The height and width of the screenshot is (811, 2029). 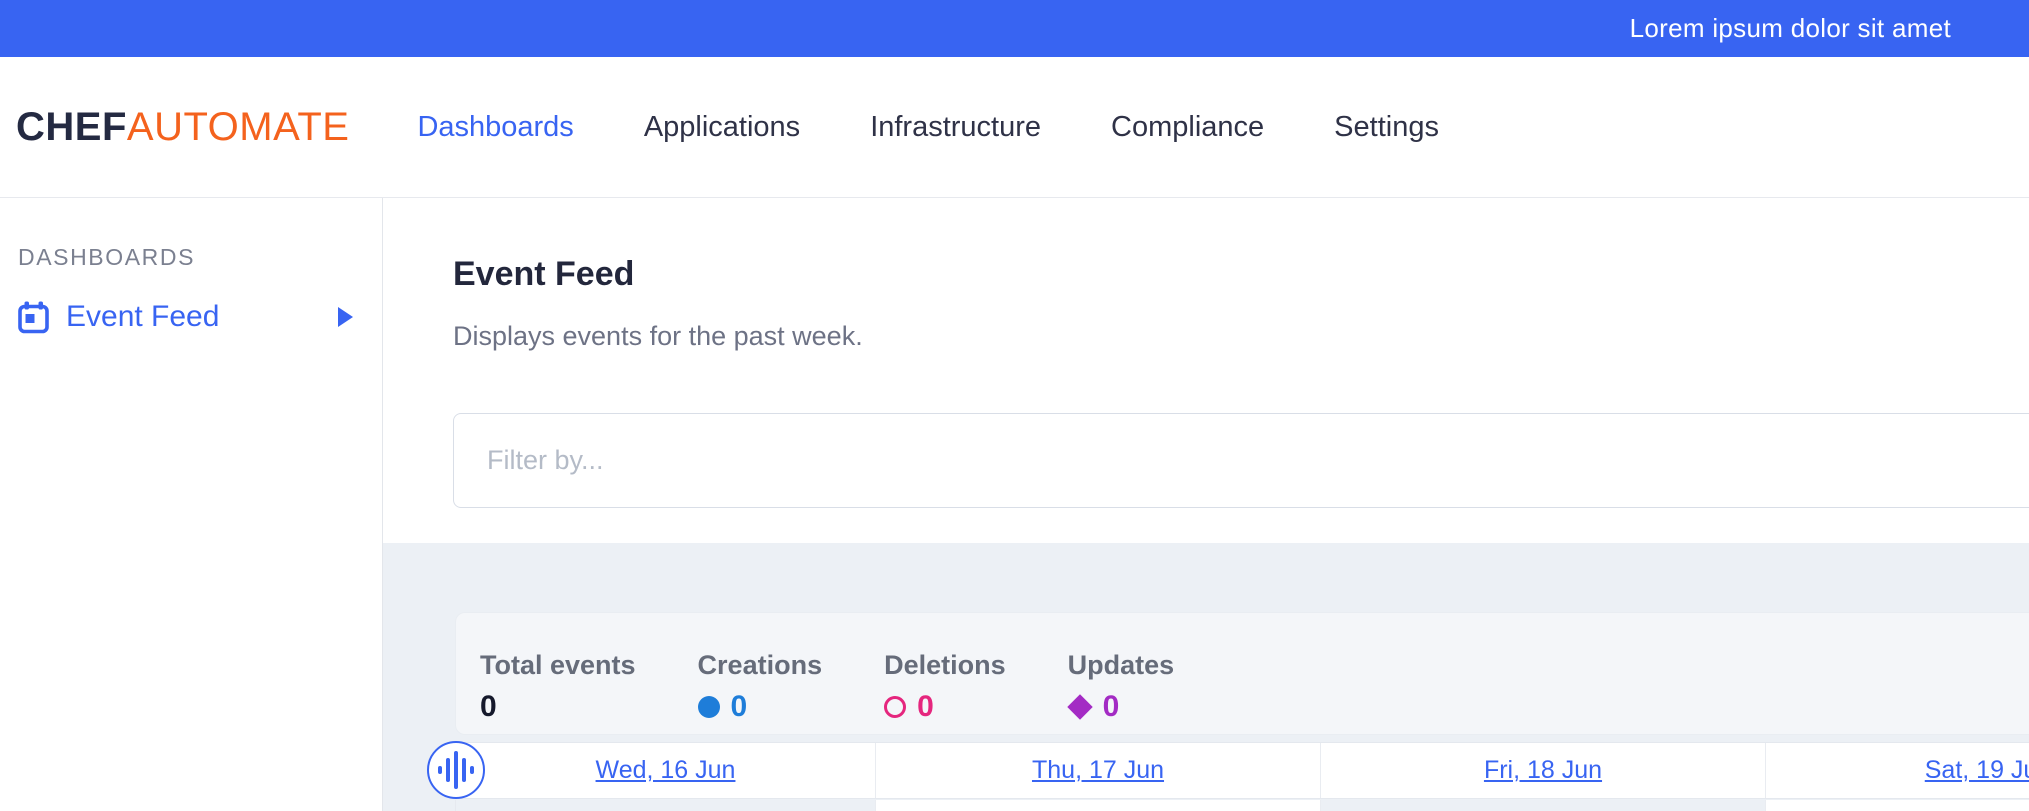 What do you see at coordinates (945, 692) in the screenshot?
I see `stat-deletions: Deletions 0` at bounding box center [945, 692].